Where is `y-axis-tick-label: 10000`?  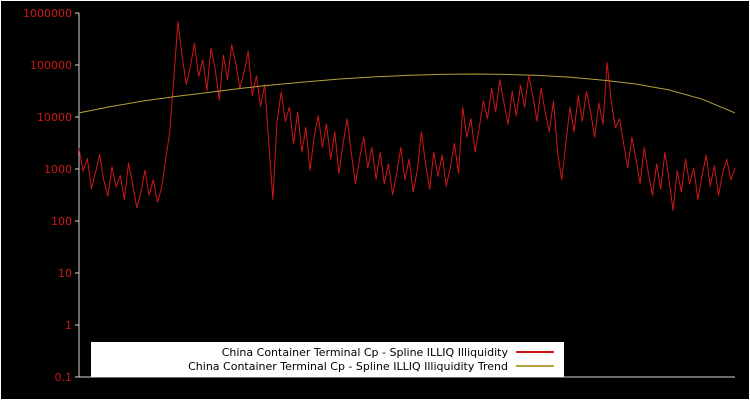 y-axis-tick-label: 10000 is located at coordinates (54, 117).